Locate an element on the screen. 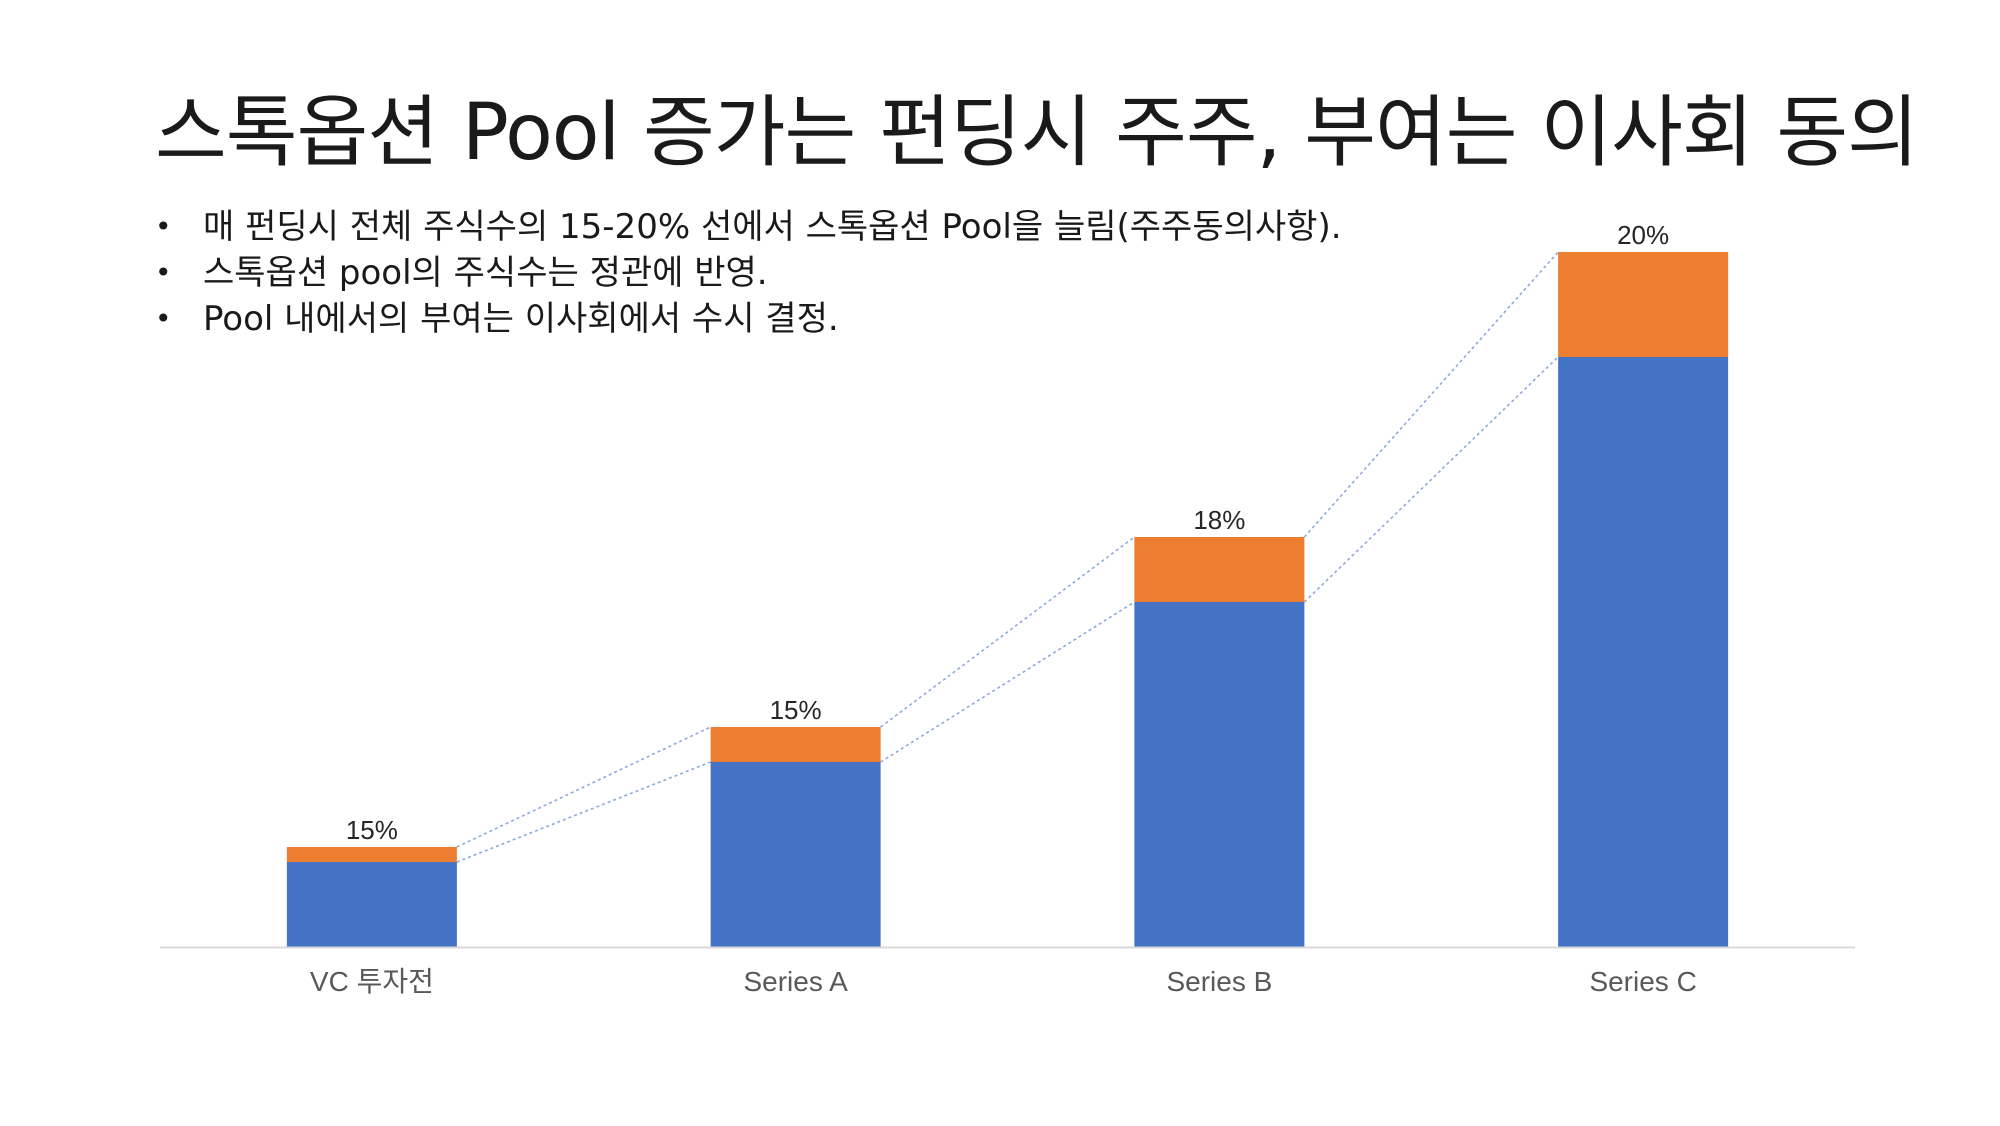  bullet-item: • Pool 내에서의 부여는 이사회에서 수시 결정. is located at coordinates (748, 319).